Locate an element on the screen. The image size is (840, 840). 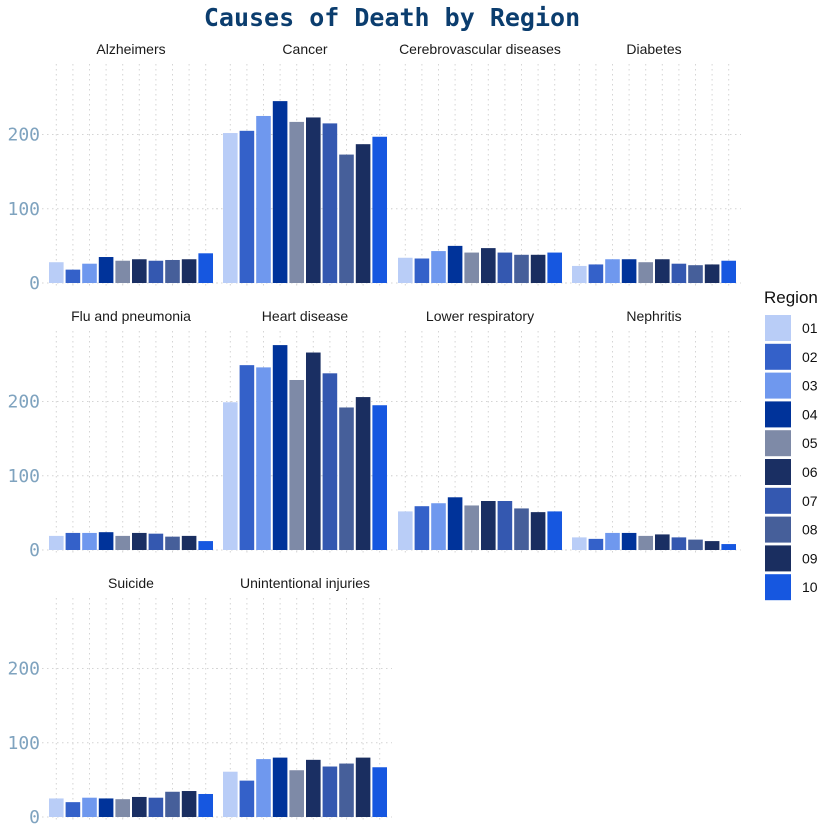
legend-label: 02 is located at coordinates (810, 357).